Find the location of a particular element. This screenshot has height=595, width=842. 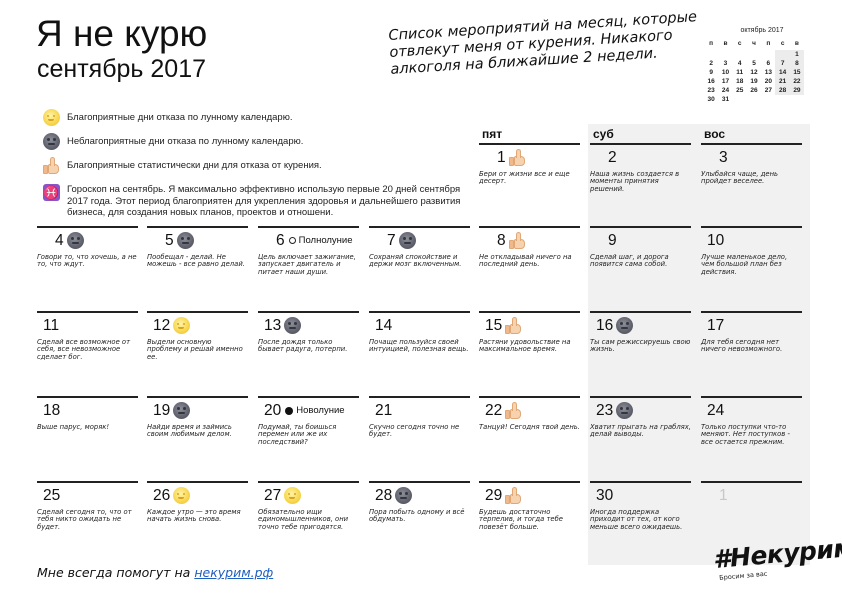

day-number: 9 is located at coordinates (612, 240).